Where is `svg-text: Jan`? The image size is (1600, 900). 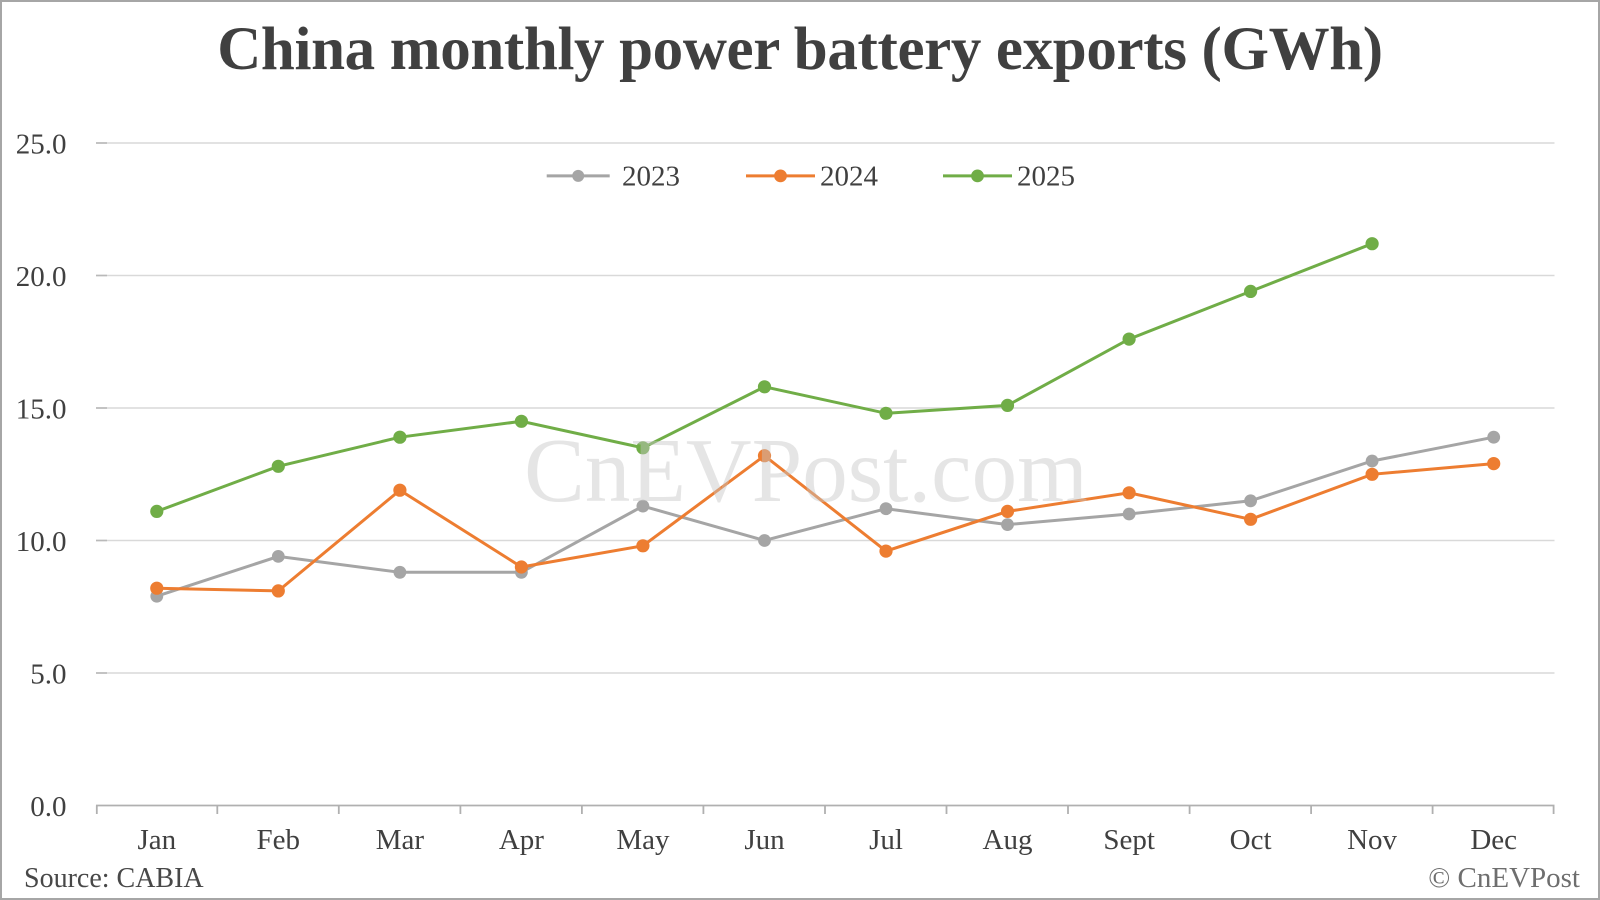
svg-text: Jan is located at coordinates (156, 840).